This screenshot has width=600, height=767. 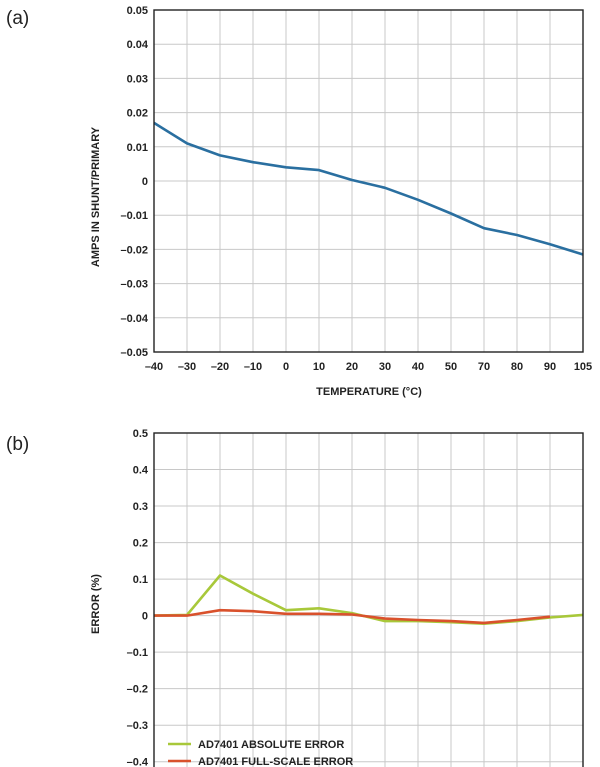 I want to click on panel-b-y-tick-label: –0.4, so click(x=138, y=762).